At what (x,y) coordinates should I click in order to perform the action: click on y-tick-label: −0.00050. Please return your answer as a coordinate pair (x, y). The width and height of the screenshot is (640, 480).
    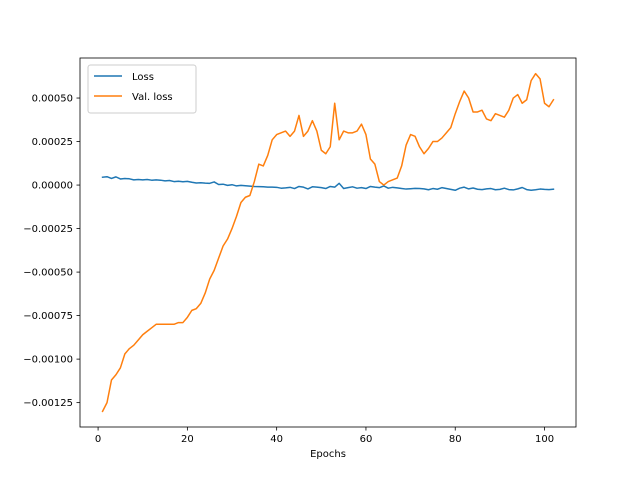
    Looking at the image, I should click on (48, 273).